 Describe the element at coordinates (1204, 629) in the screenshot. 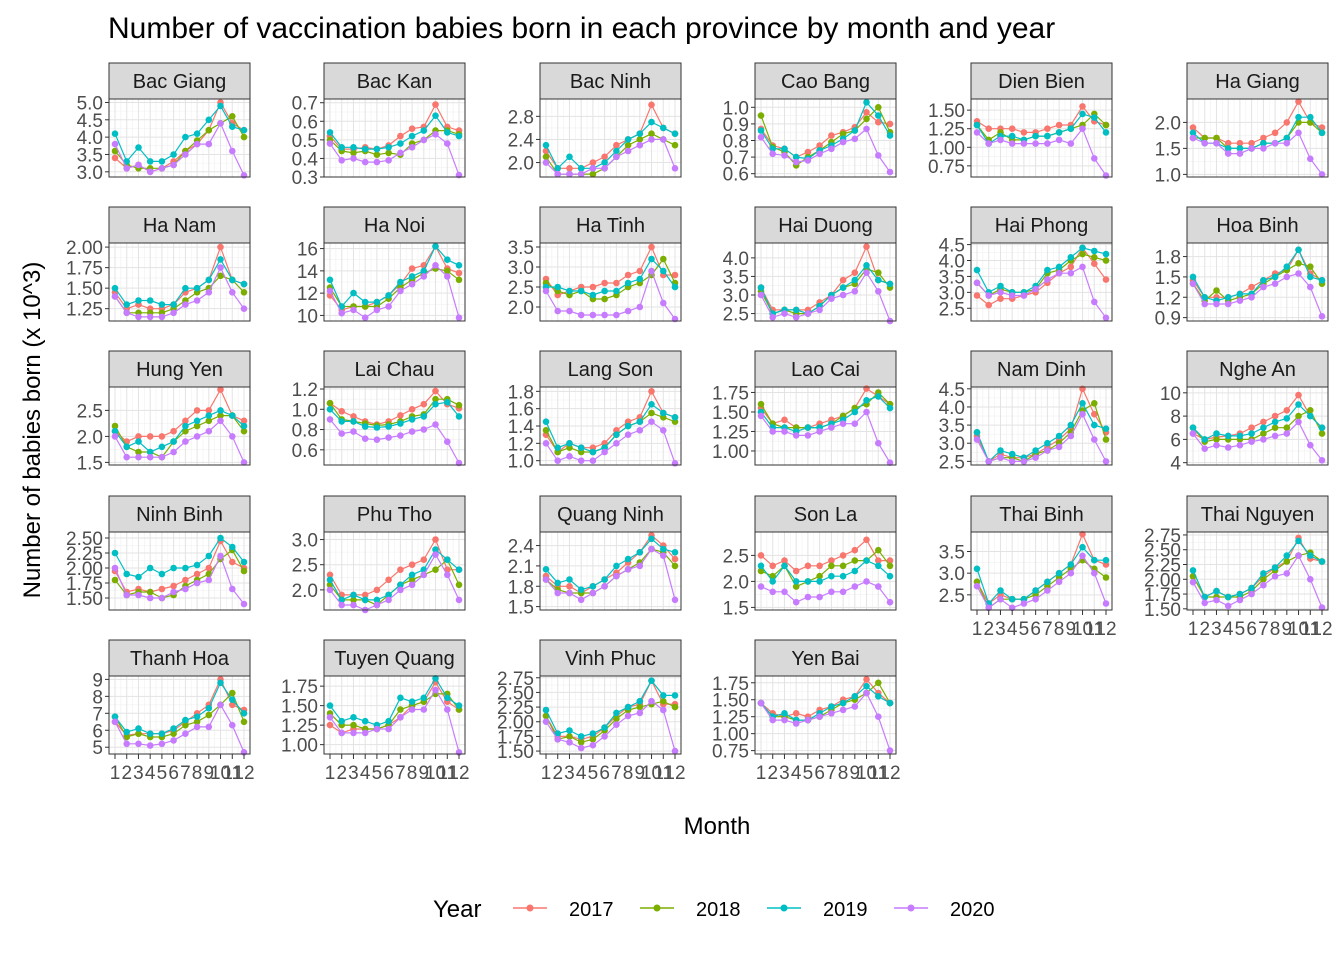

I see `x-tick-label: 2` at that location.